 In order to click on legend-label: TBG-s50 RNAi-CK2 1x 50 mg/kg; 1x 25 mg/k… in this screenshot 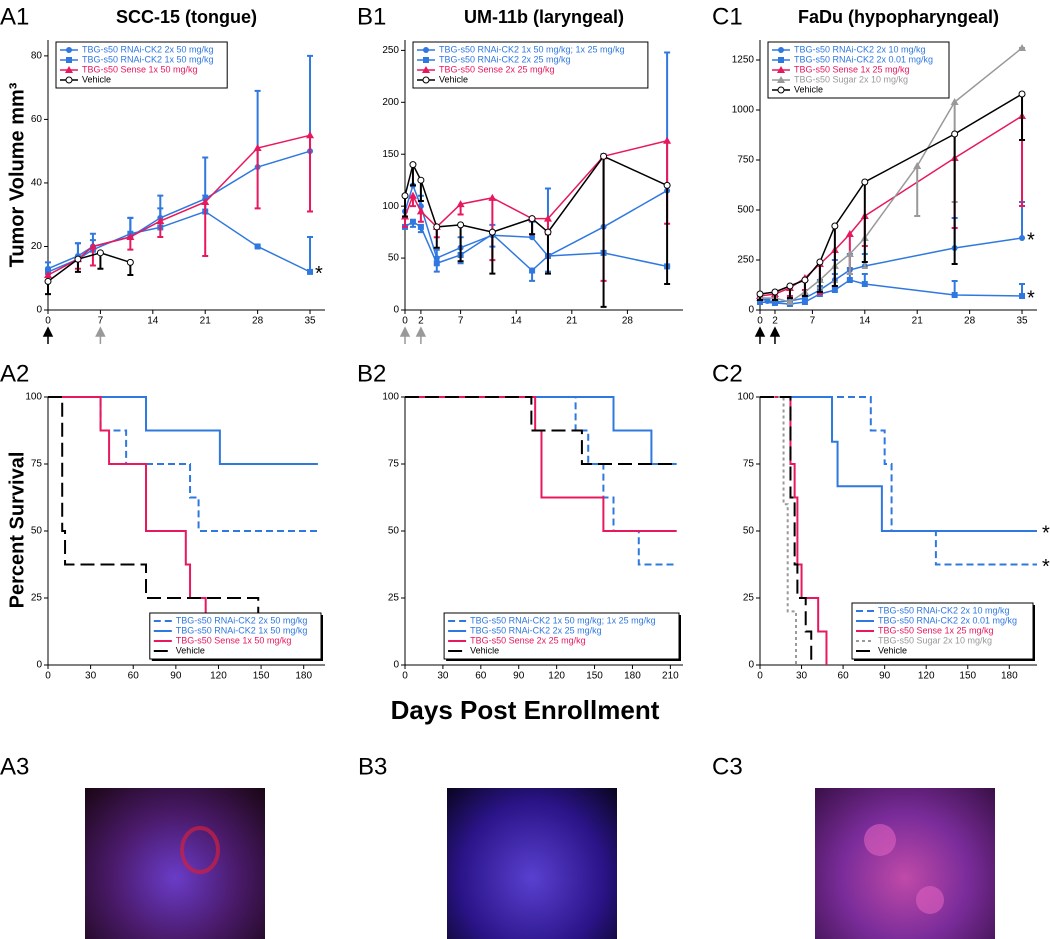, I will do `click(532, 49)`.